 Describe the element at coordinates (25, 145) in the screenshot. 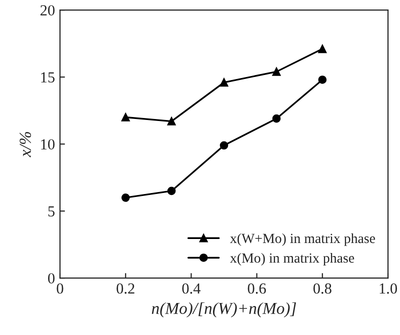

I see `y-axis-title: x/%` at that location.